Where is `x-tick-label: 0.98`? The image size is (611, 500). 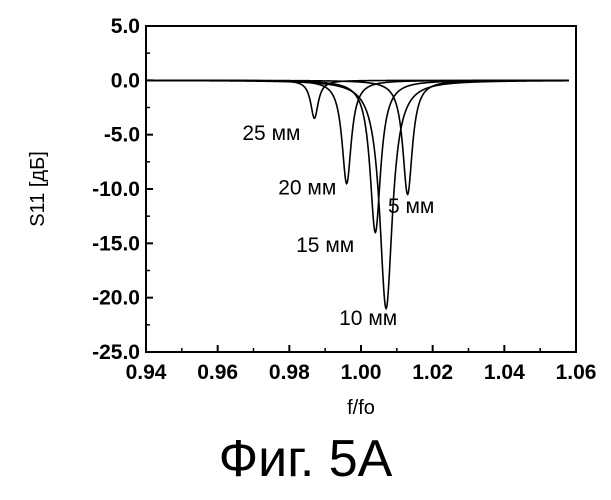
x-tick-label: 0.98 is located at coordinates (289, 372).